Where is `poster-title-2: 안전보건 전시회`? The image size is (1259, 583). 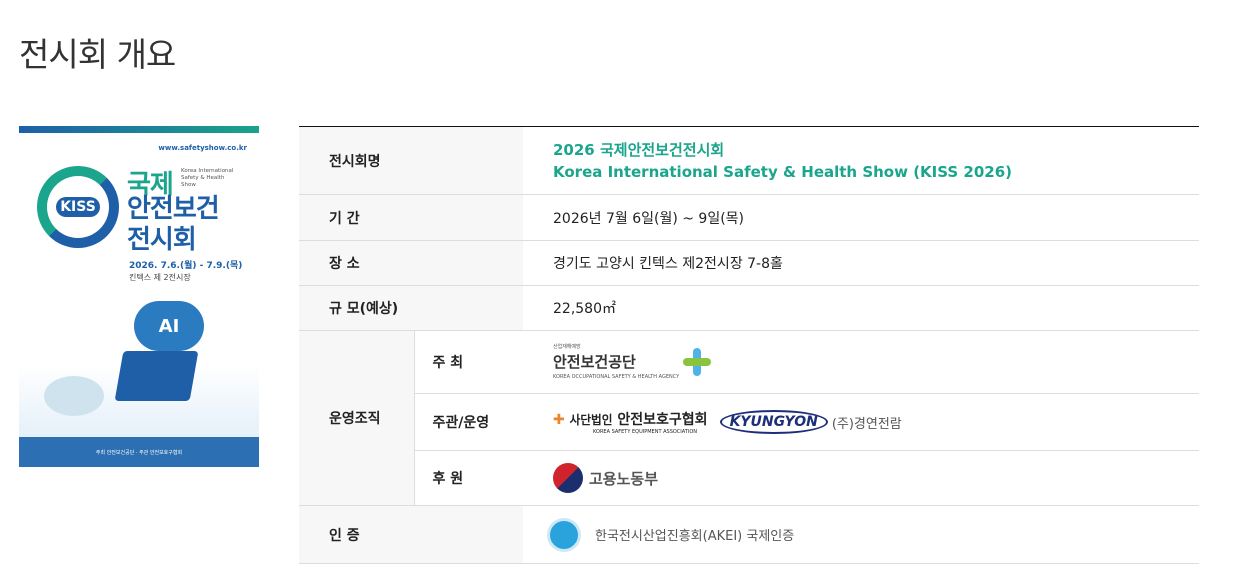
poster-title-2: 안전보건 전시회 is located at coordinates (173, 225).